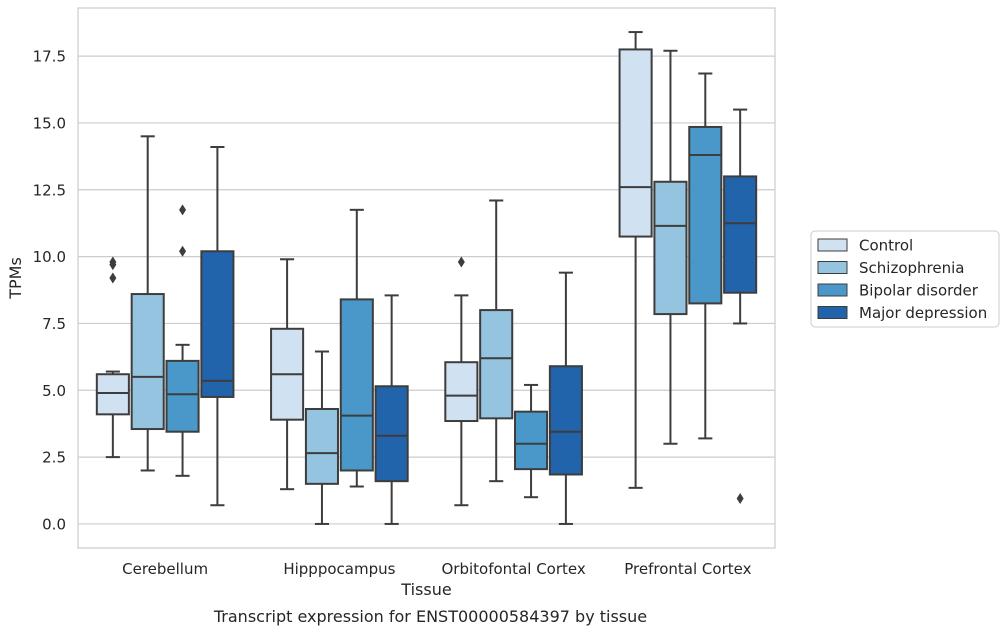 The height and width of the screenshot is (634, 1007). I want to click on y-axis-label: TPMs, so click(15, 278).